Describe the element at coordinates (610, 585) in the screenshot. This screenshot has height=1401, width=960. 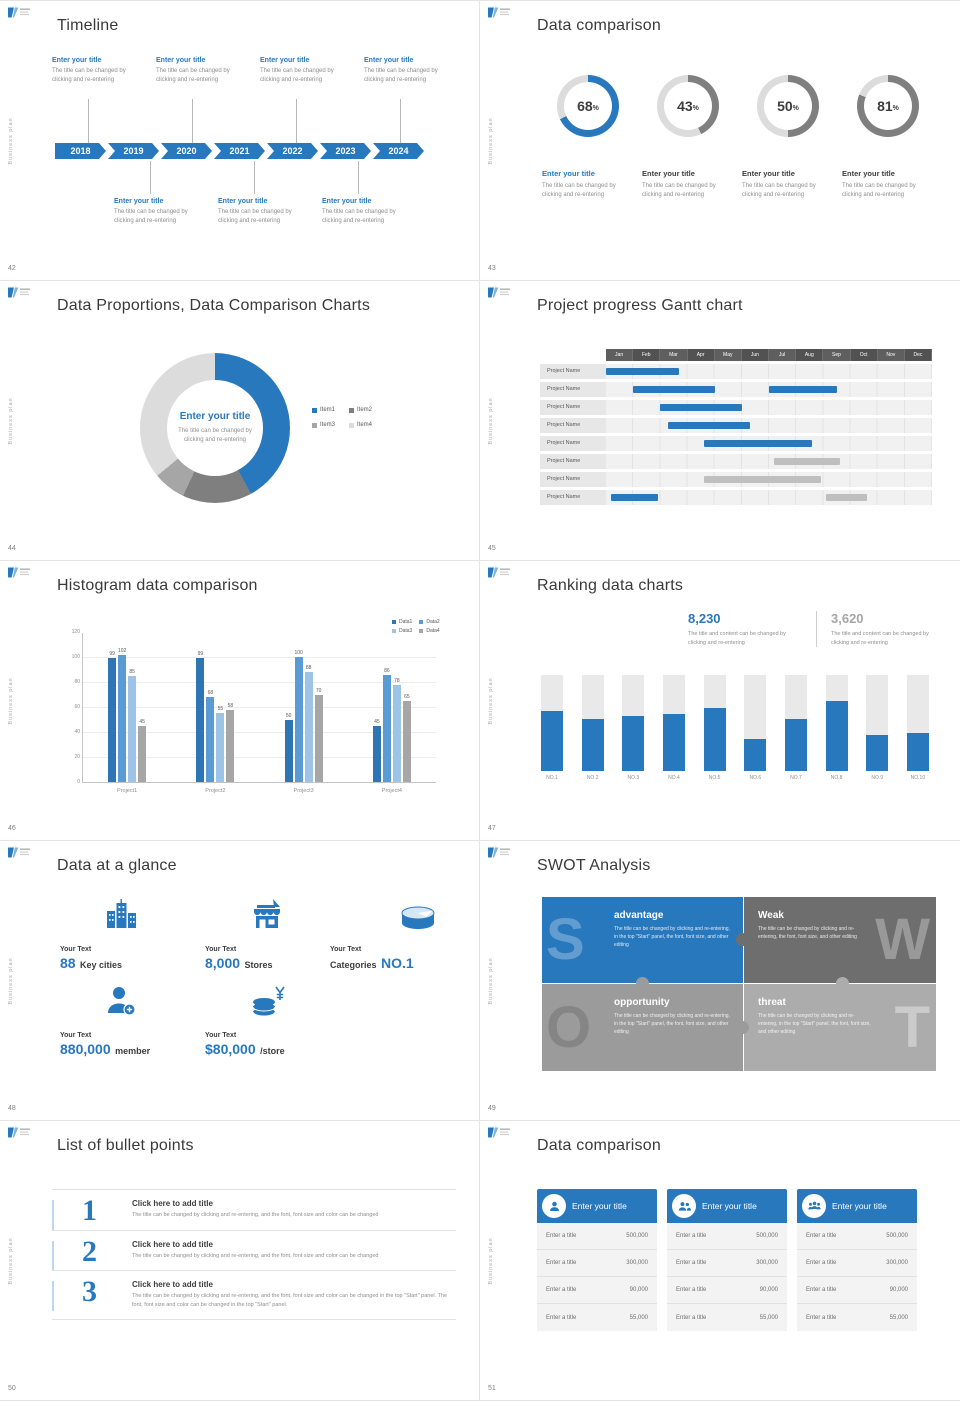
I see `slide-title: Ranking data charts` at that location.